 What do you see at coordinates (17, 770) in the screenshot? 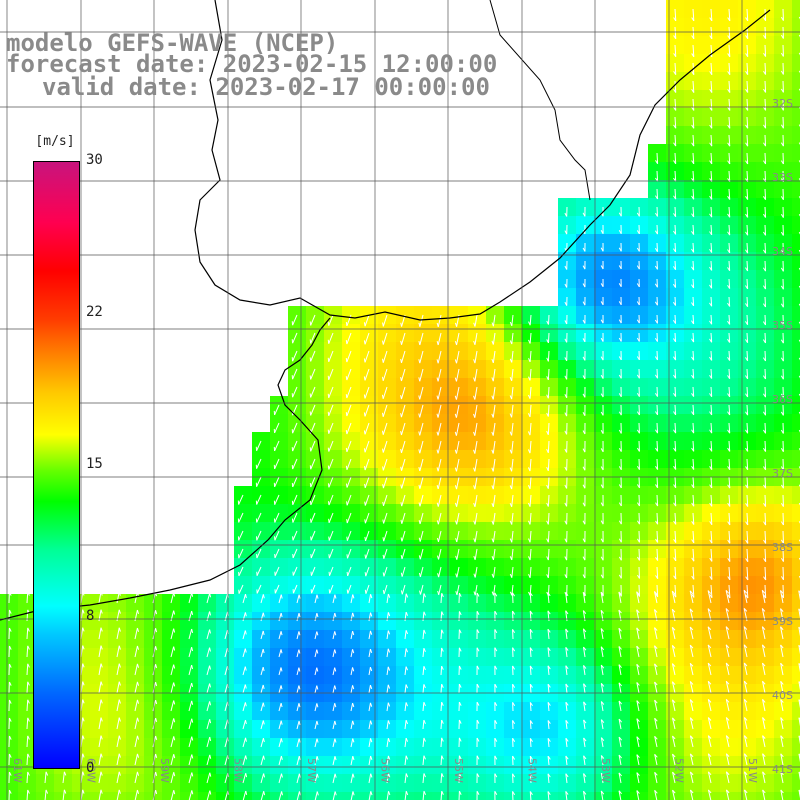
I see `longitude-label: 61W` at bounding box center [17, 770].